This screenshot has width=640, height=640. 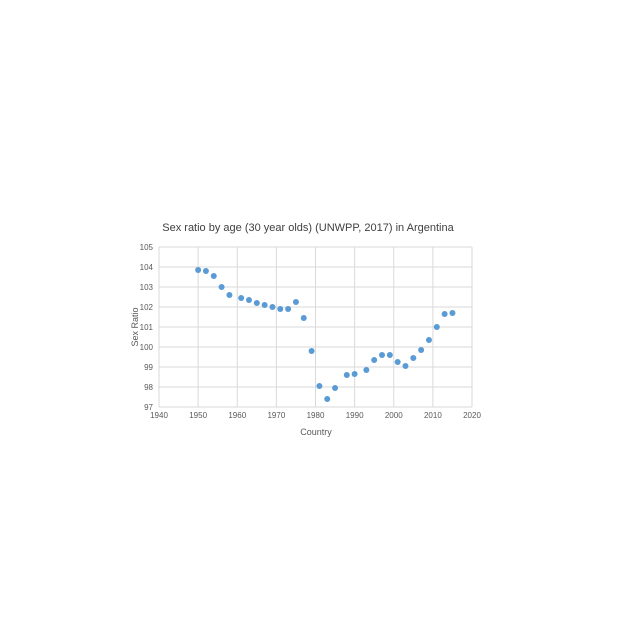 What do you see at coordinates (147, 327) in the screenshot?
I see `y-tick-label: 101` at bounding box center [147, 327].